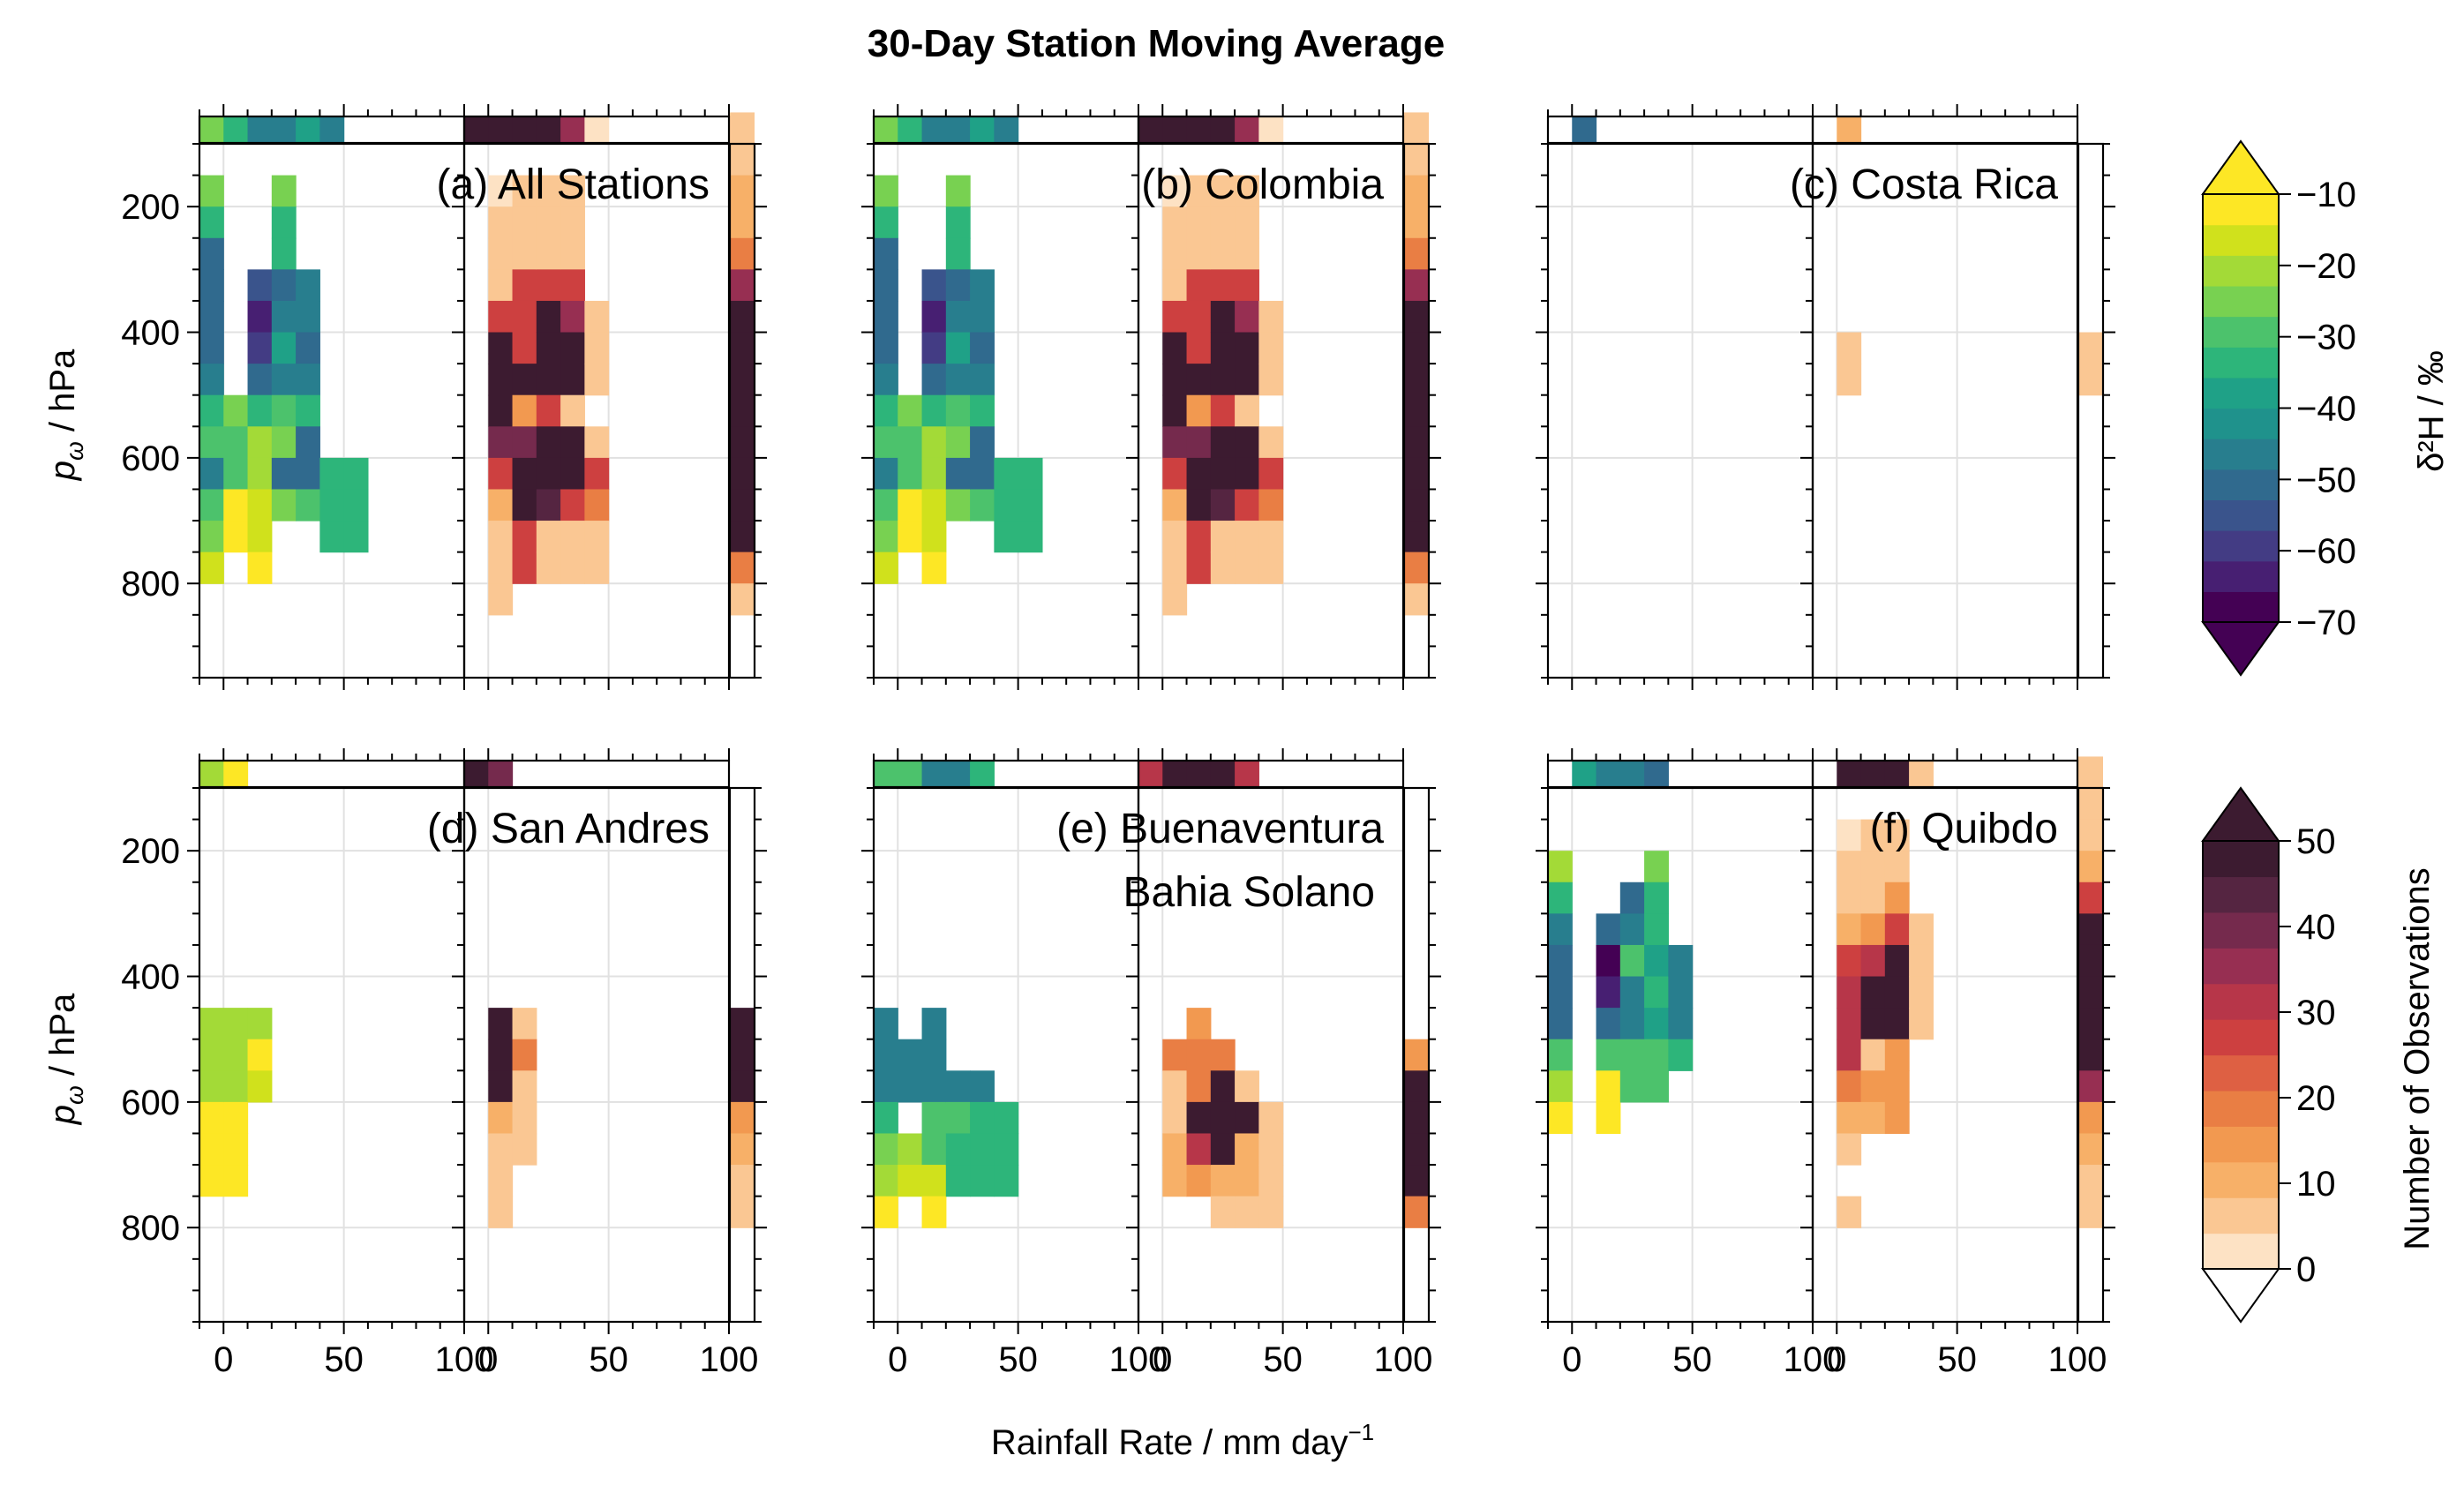 Image resolution: width=2464 pixels, height=1493 pixels. What do you see at coordinates (1169, 1442) in the screenshot?
I see `x-axis-label-main: Rainfall Rate / mm day` at bounding box center [1169, 1442].